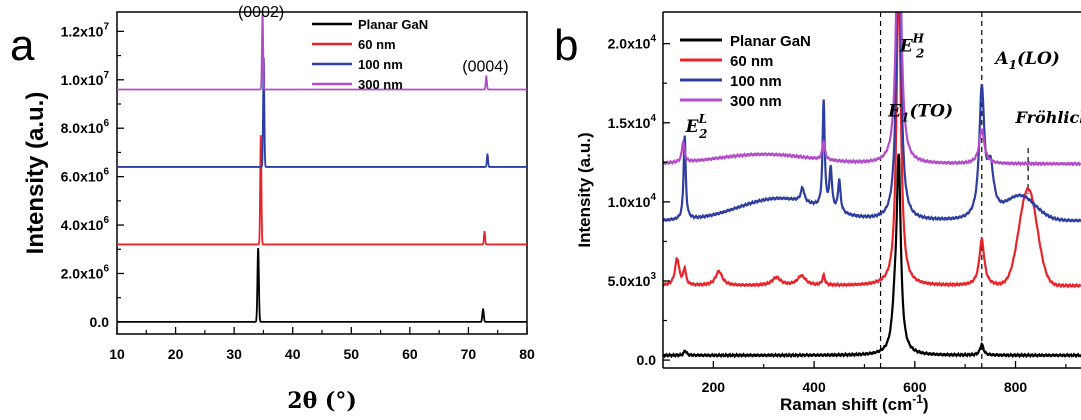  I want to click on panel-a-y-tick-label: 0.0, so click(100, 322).